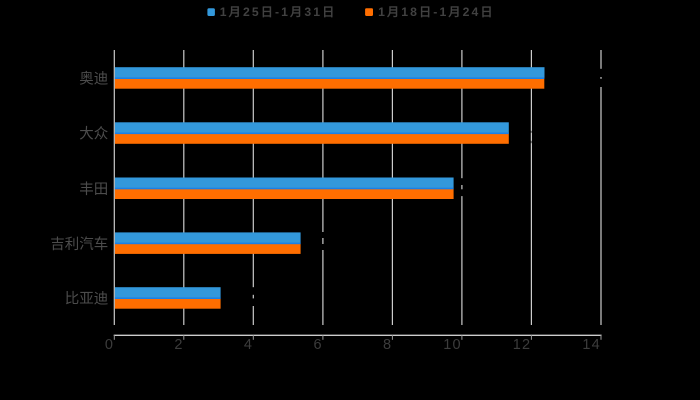 This screenshot has height=400, width=700. I want to click on svg-text: 比亚迪, so click(87, 299).